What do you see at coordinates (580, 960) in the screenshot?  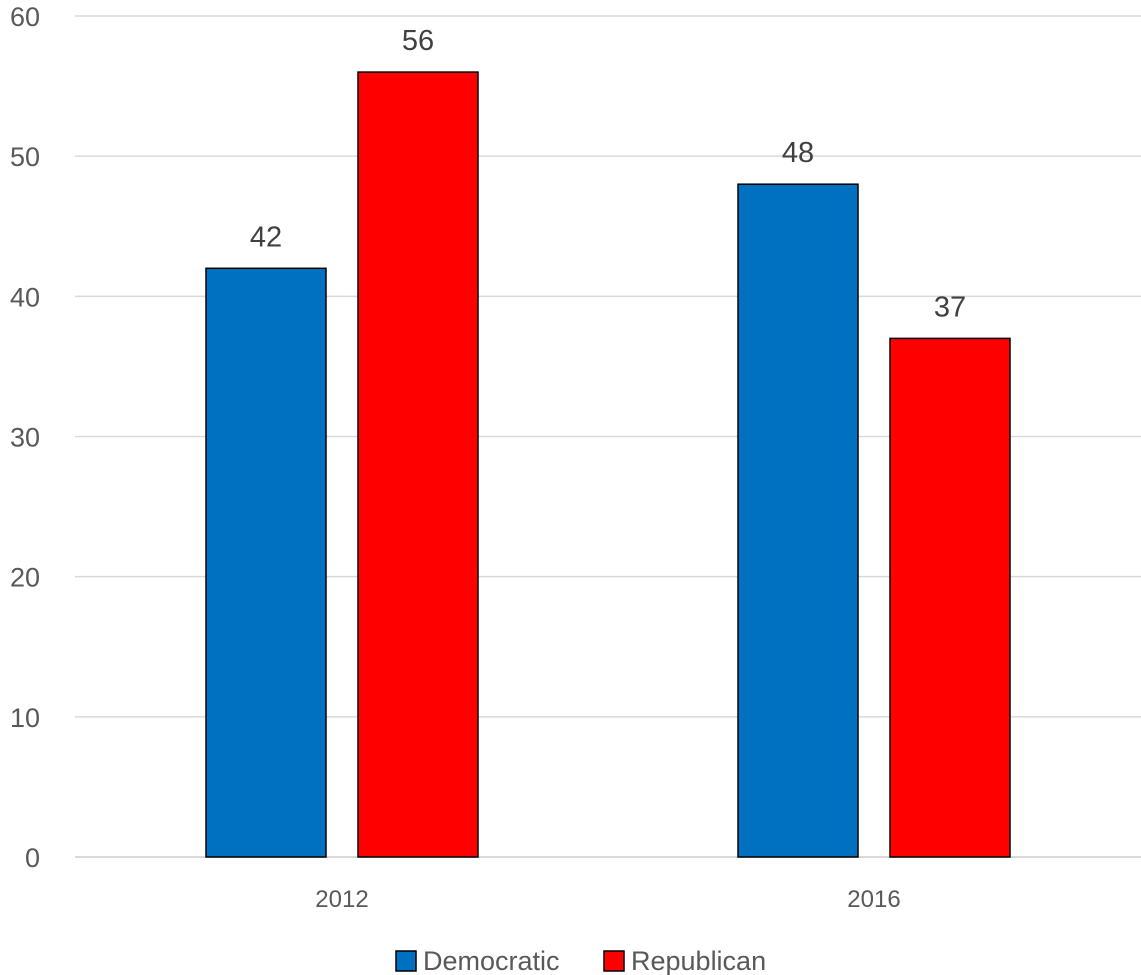 I see `legend: Democratic Republican` at bounding box center [580, 960].